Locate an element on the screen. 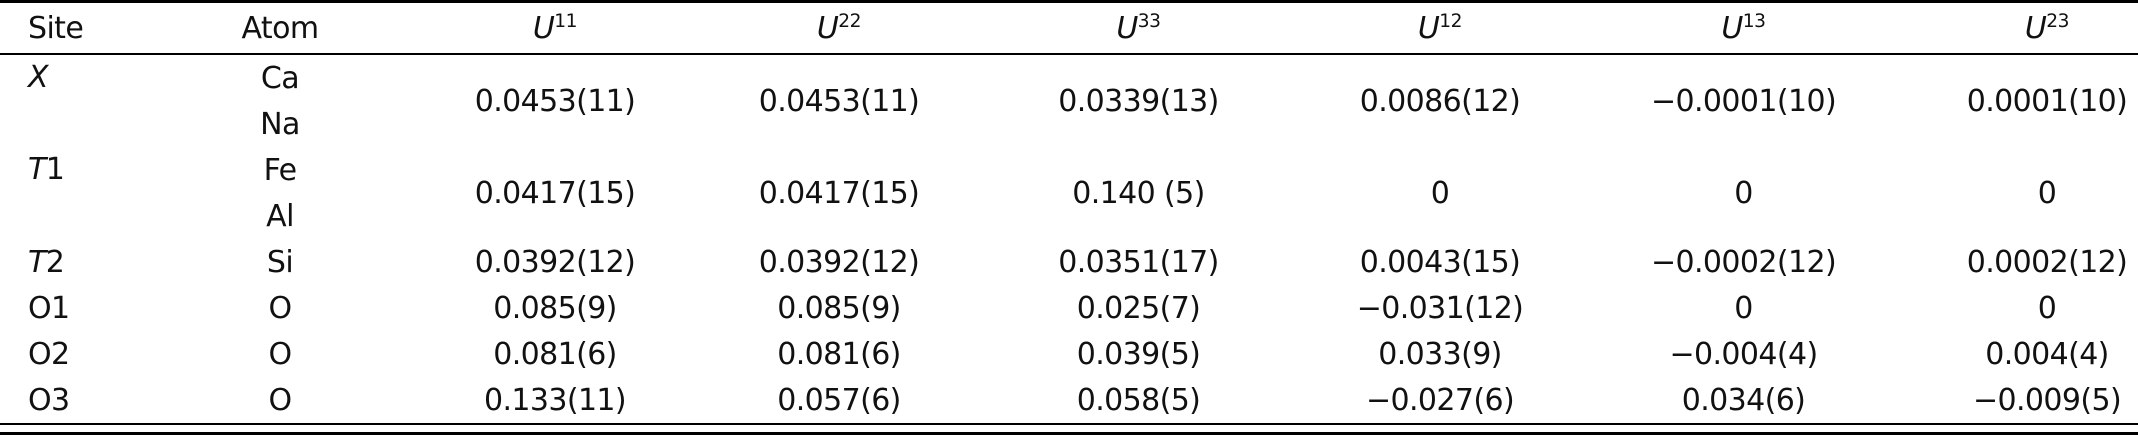  column-header-u12: U12 is located at coordinates (1440, 28).